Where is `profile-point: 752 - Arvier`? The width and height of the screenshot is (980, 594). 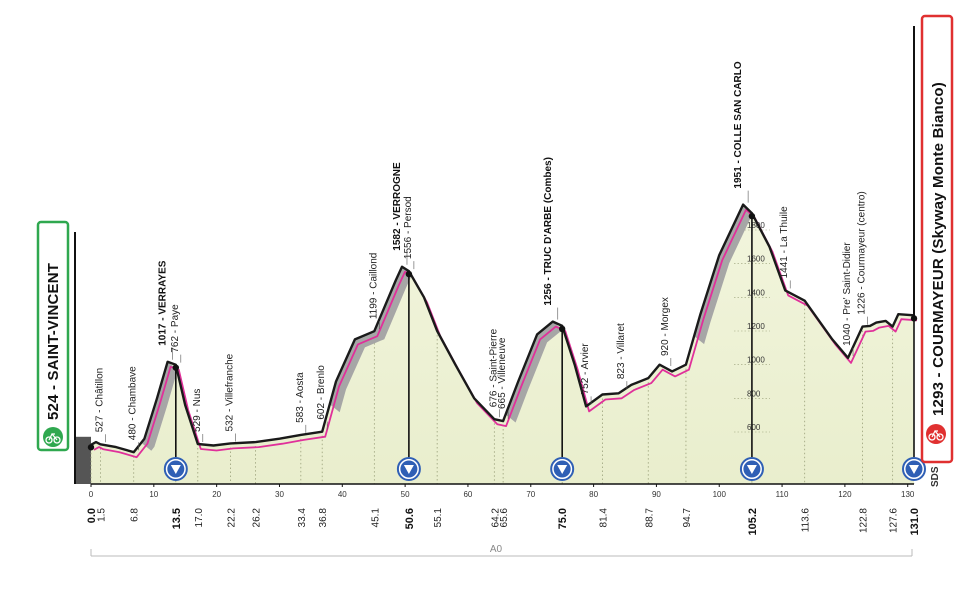 profile-point: 752 - Arvier is located at coordinates (586, 374).